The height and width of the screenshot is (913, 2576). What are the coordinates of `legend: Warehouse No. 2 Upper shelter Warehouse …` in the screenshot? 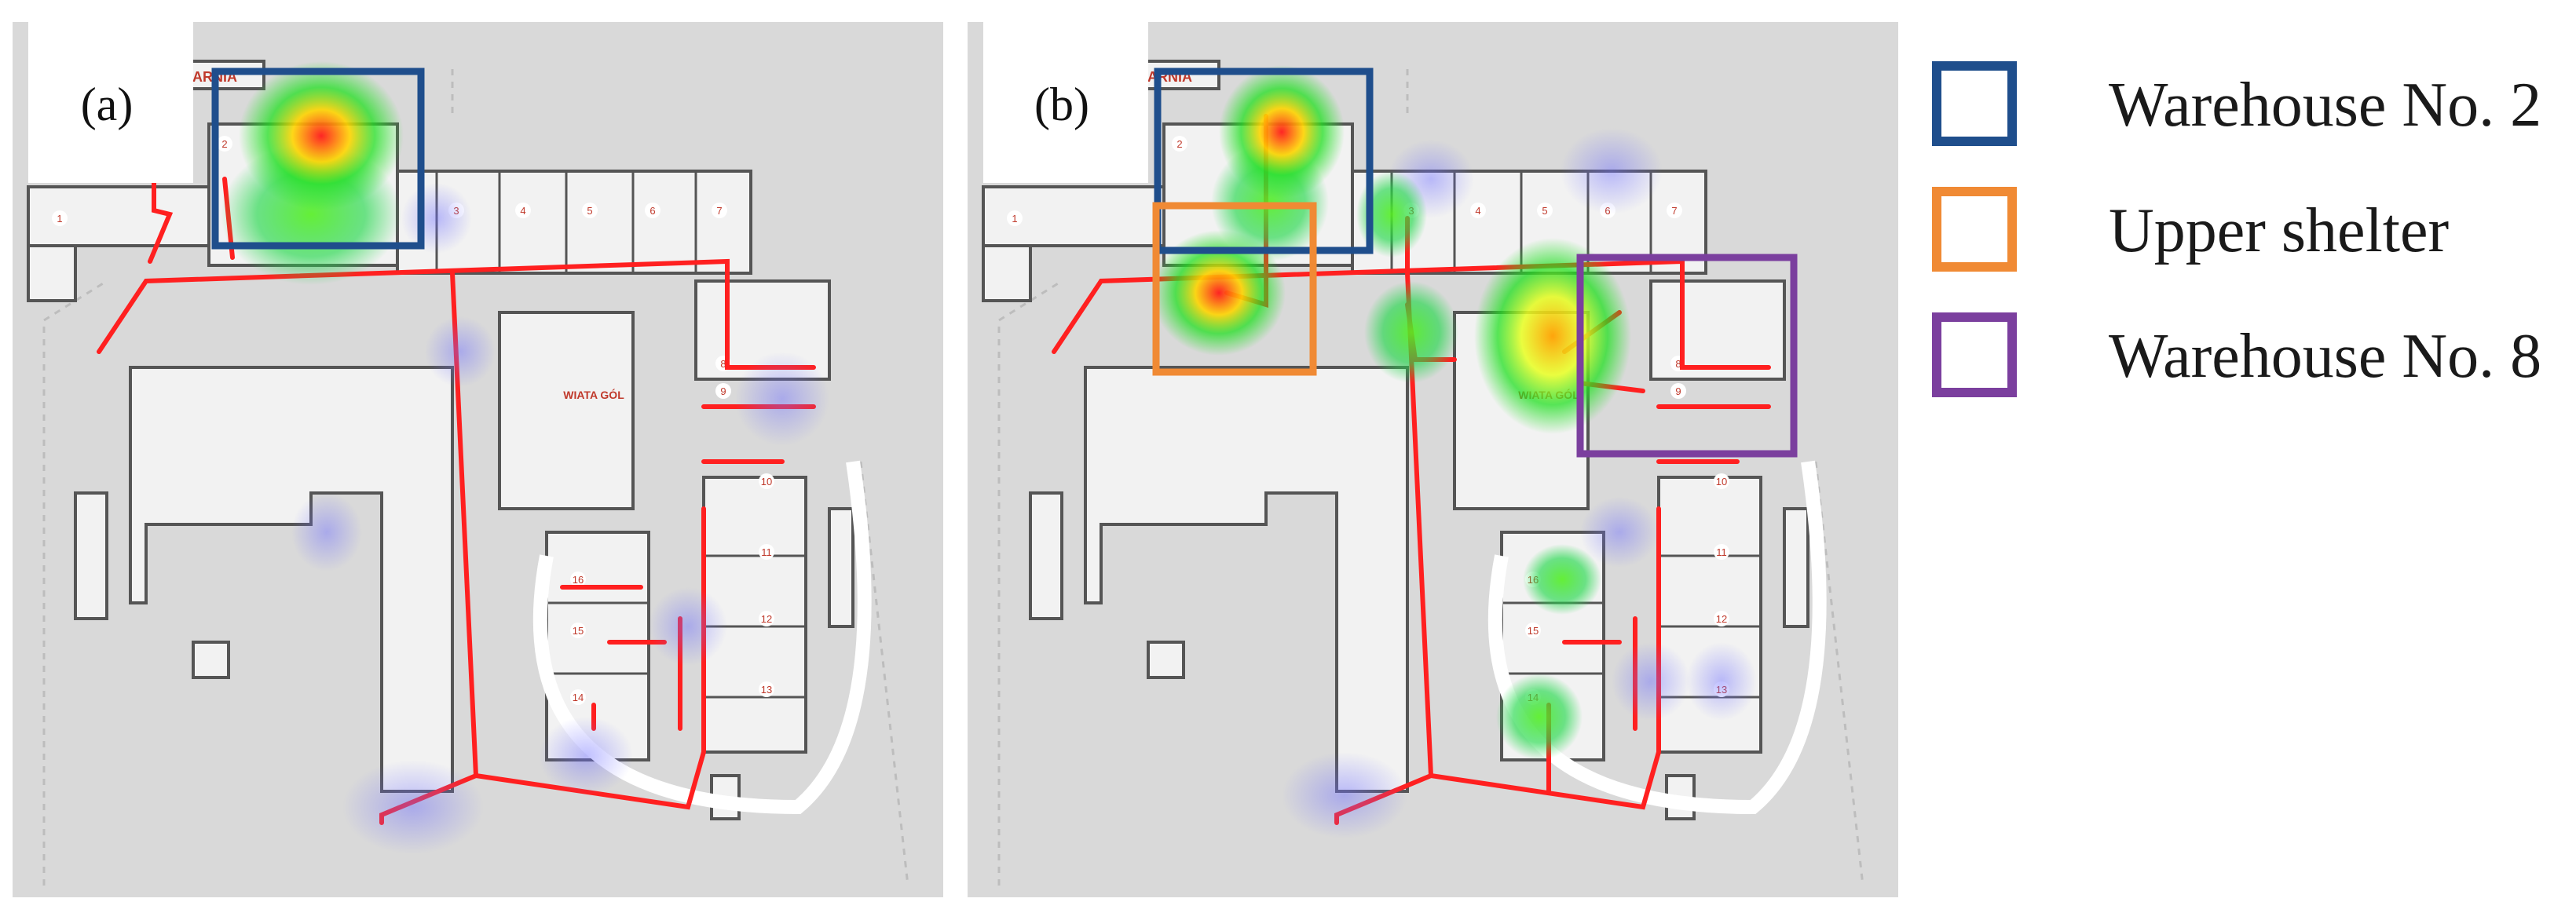 It's located at (2246, 243).